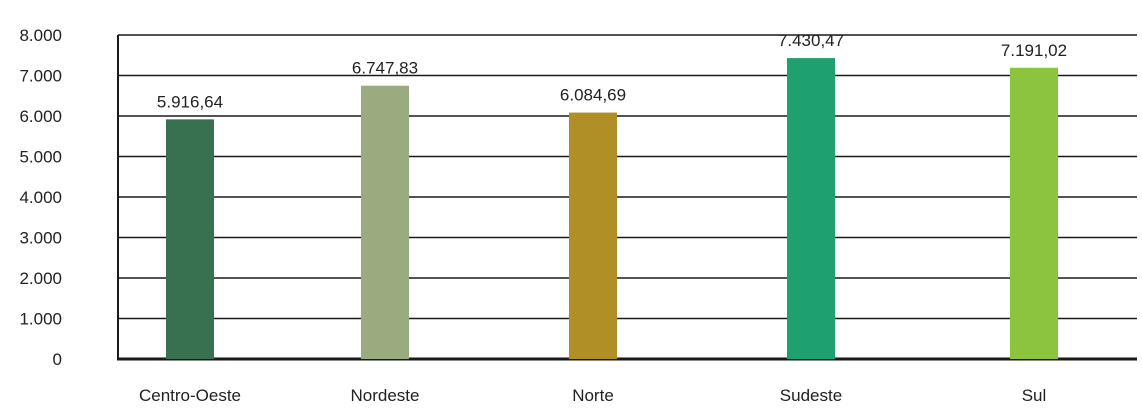 Image resolution: width=1142 pixels, height=409 pixels. I want to click on y-tick-label: 4.000, so click(40, 197).